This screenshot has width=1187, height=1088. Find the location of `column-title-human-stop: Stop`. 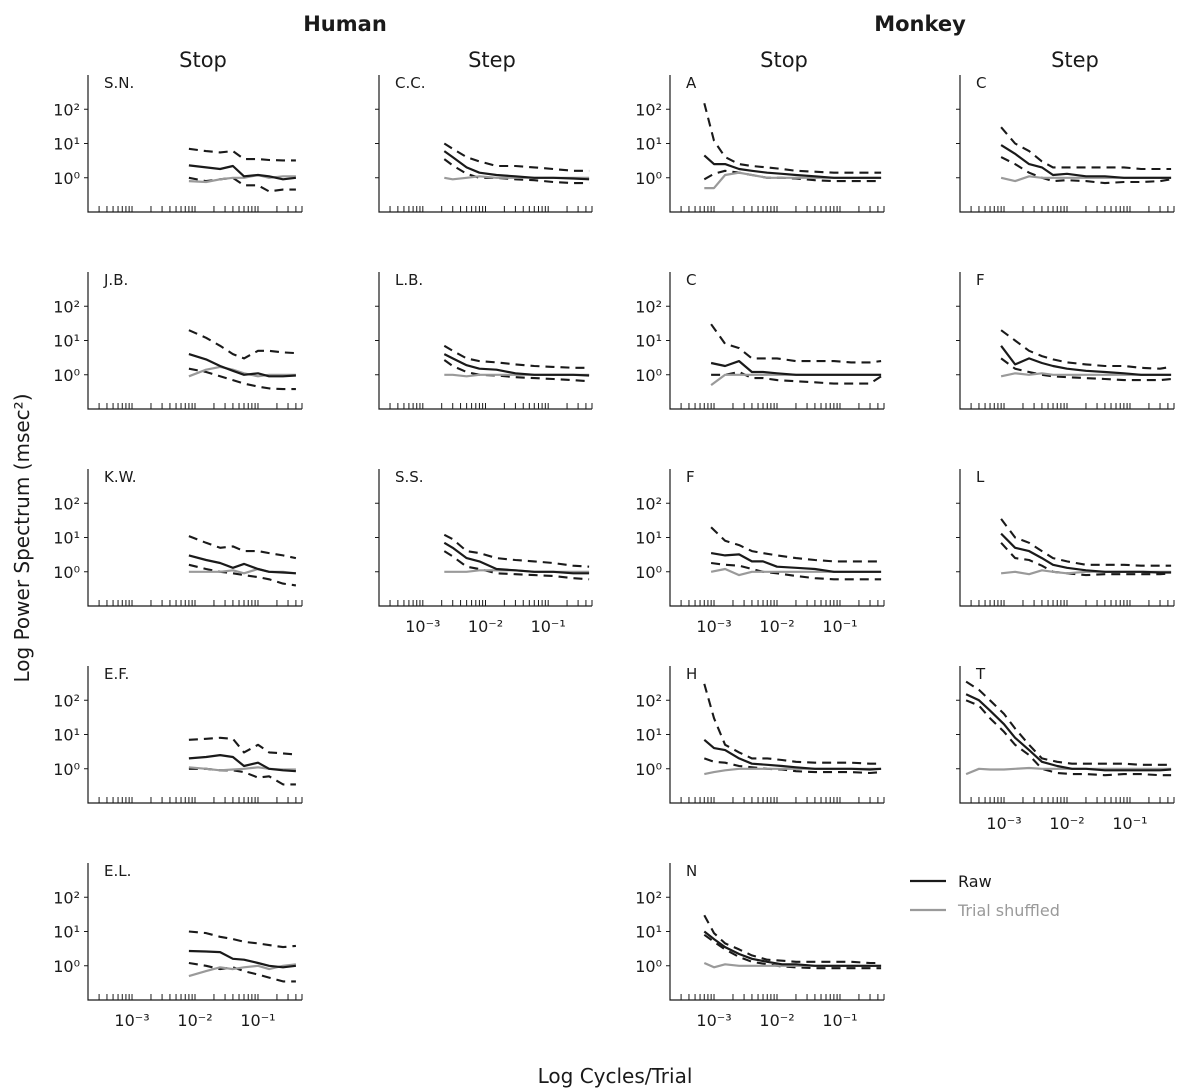

column-title-human-stop: Stop is located at coordinates (203, 60).